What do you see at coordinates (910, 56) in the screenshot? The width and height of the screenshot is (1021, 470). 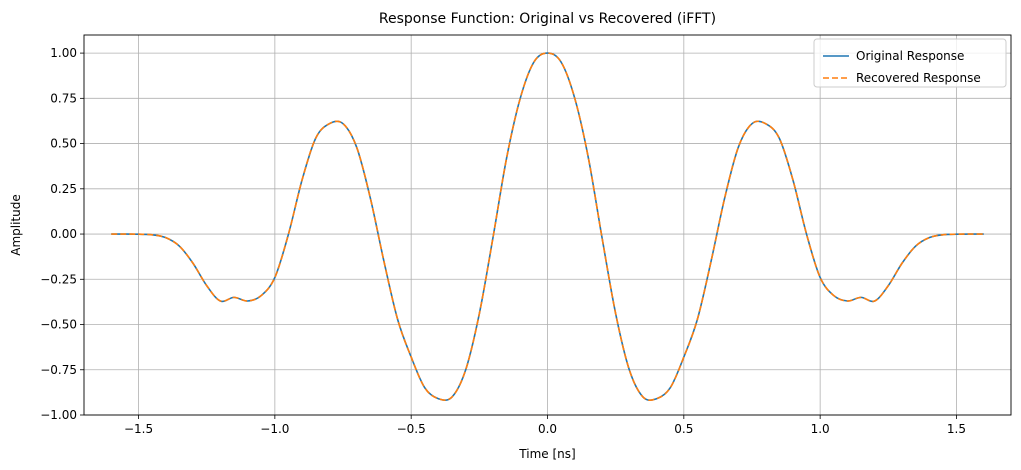 I see `legend-label-original: Original Response` at bounding box center [910, 56].